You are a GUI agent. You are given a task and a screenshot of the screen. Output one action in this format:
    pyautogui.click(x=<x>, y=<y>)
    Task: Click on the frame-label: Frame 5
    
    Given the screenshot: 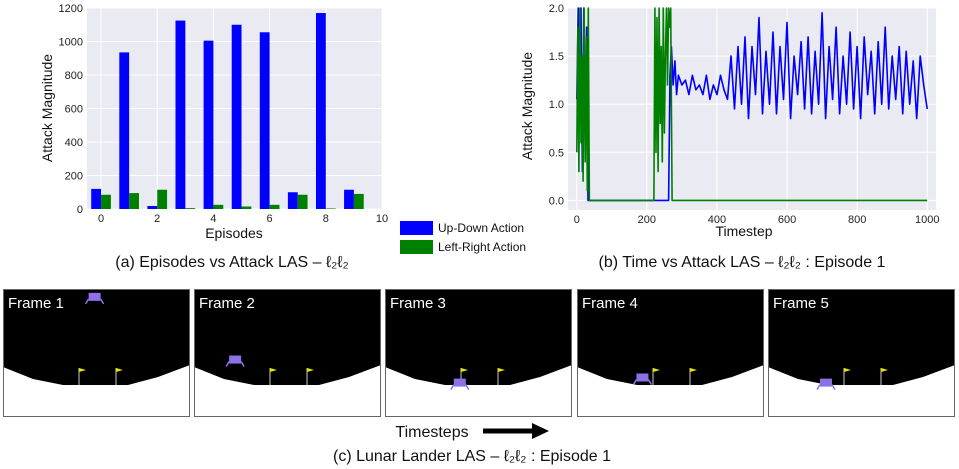 What is the action you would take?
    pyautogui.click(x=801, y=303)
    